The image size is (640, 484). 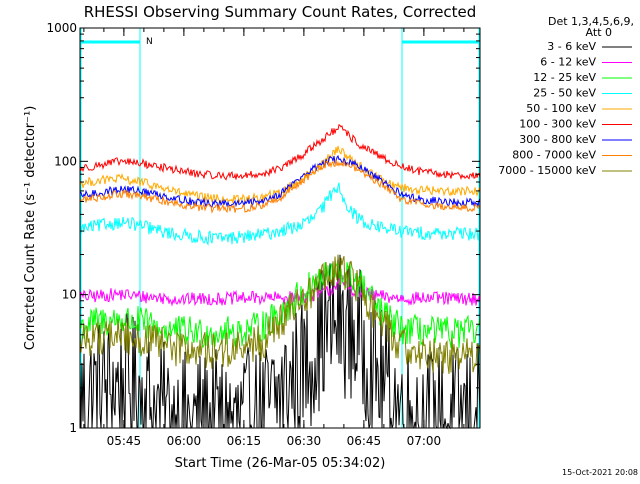 What do you see at coordinates (124, 441) in the screenshot?
I see `x-tick-label: 05:45` at bounding box center [124, 441].